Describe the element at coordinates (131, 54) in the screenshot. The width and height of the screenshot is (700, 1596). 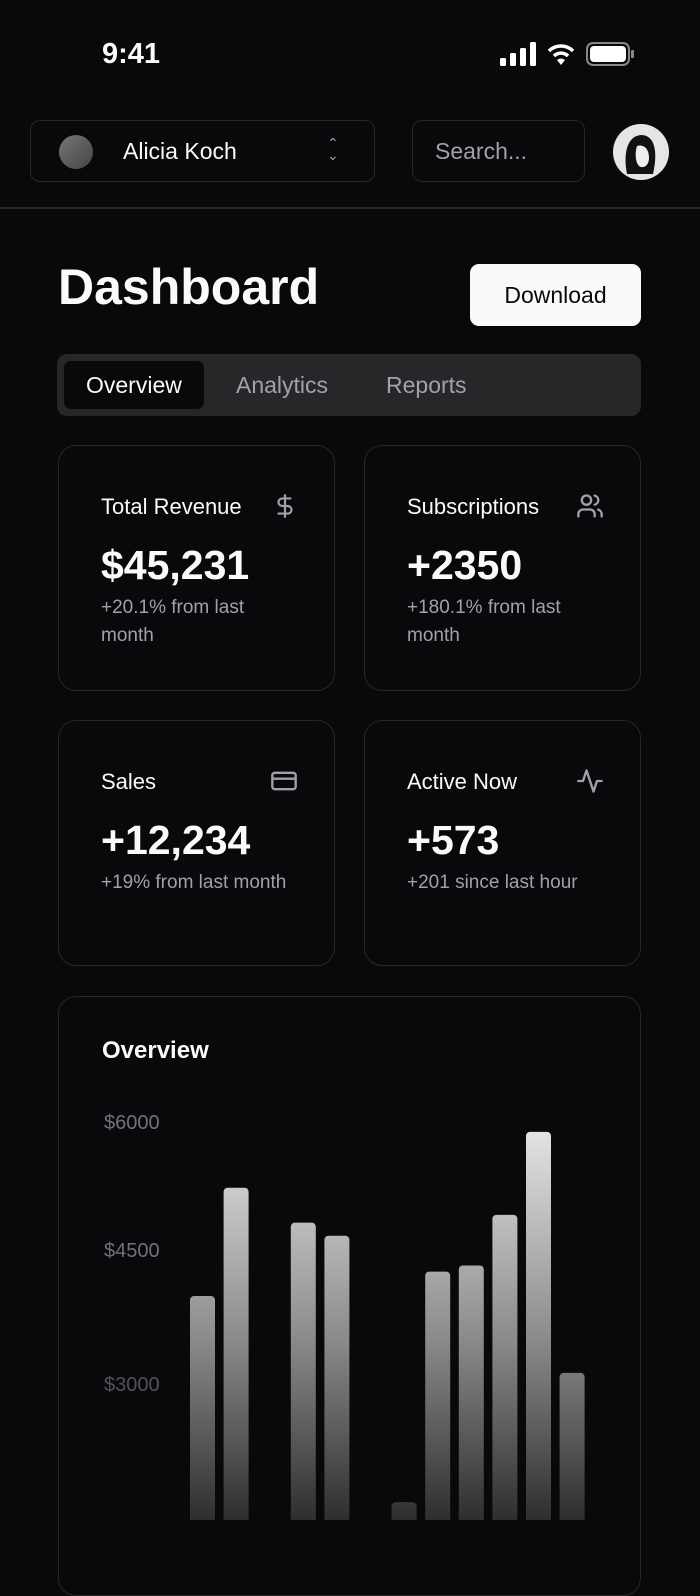
I see `status-time: 9:41` at that location.